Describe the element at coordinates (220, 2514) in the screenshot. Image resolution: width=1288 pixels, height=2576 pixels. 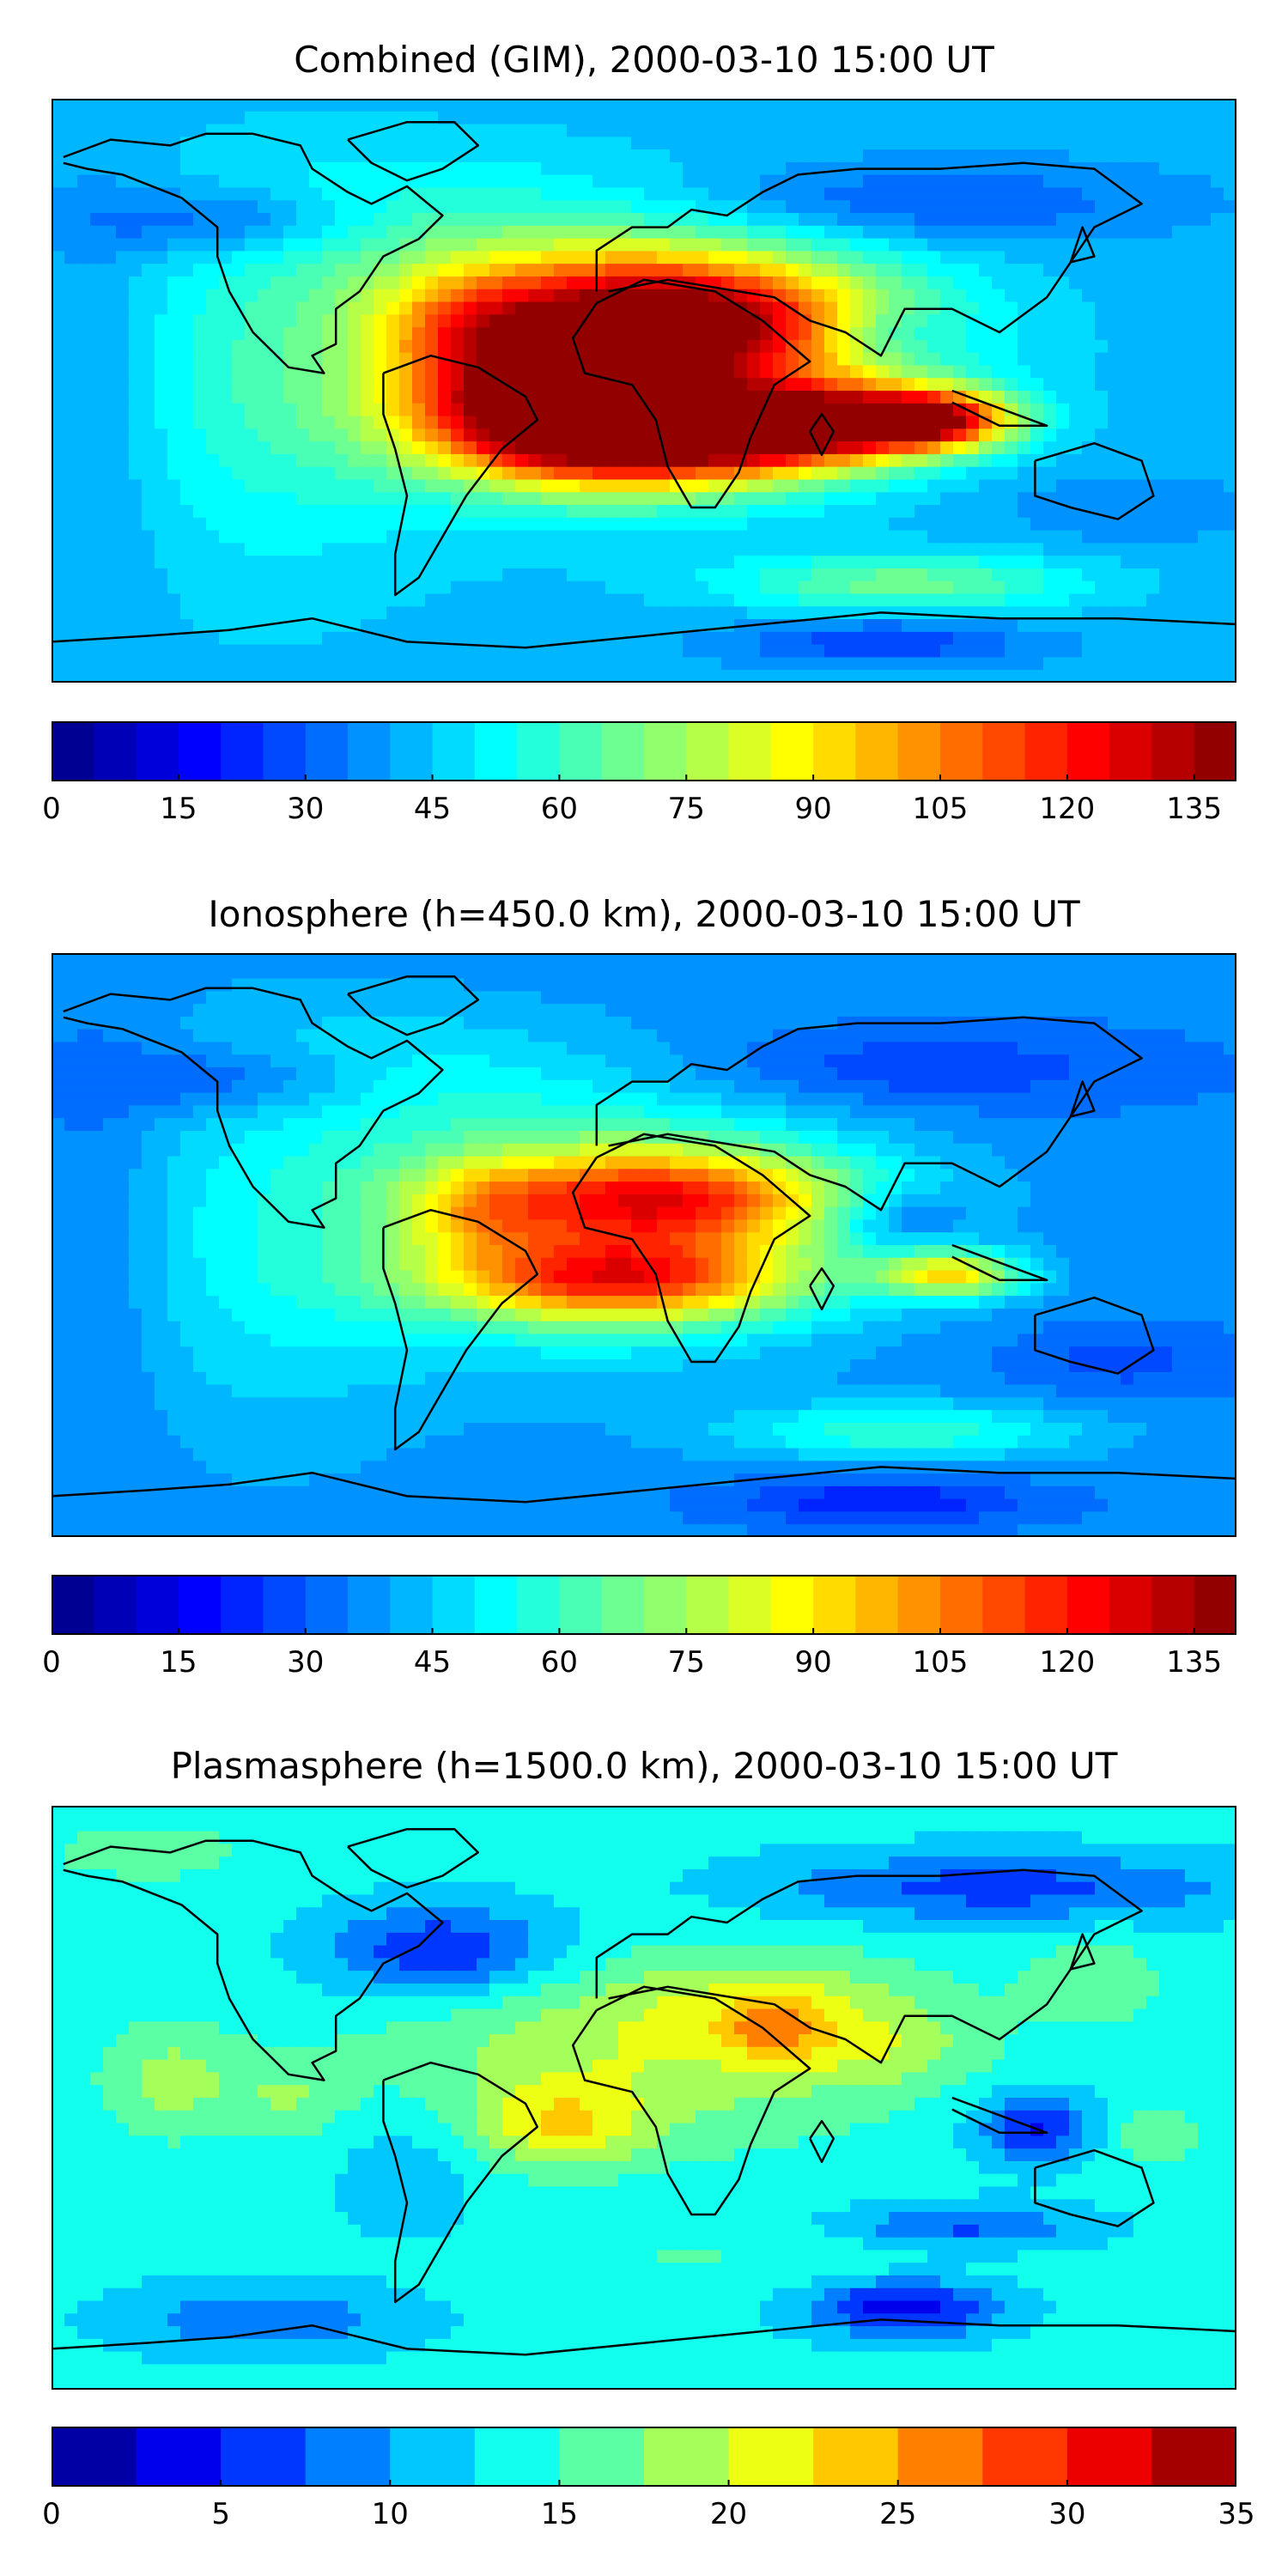
I see `colorbar-tick-label: 5` at that location.